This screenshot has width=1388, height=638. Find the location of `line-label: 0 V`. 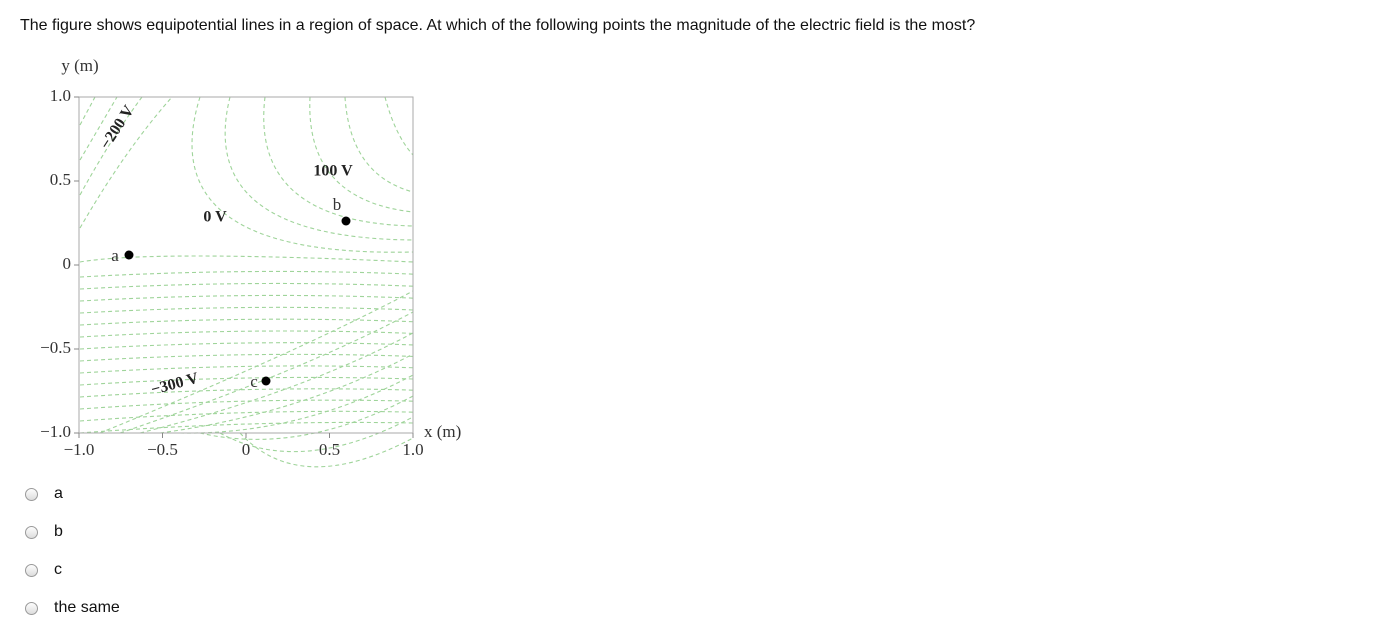

line-label: 0 V is located at coordinates (215, 217).